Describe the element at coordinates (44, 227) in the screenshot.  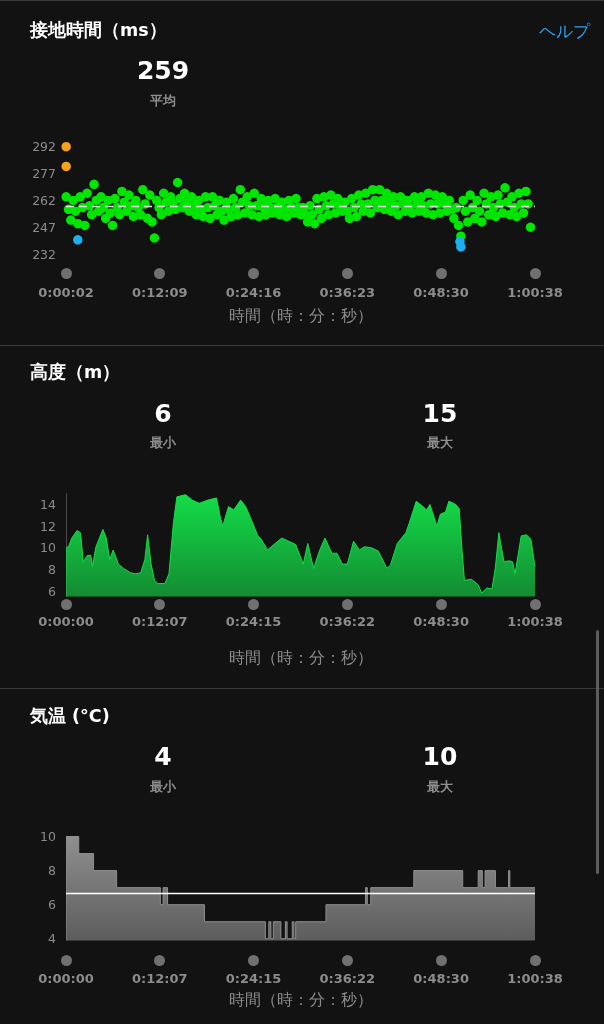
I see `y-tick-label: 247` at that location.